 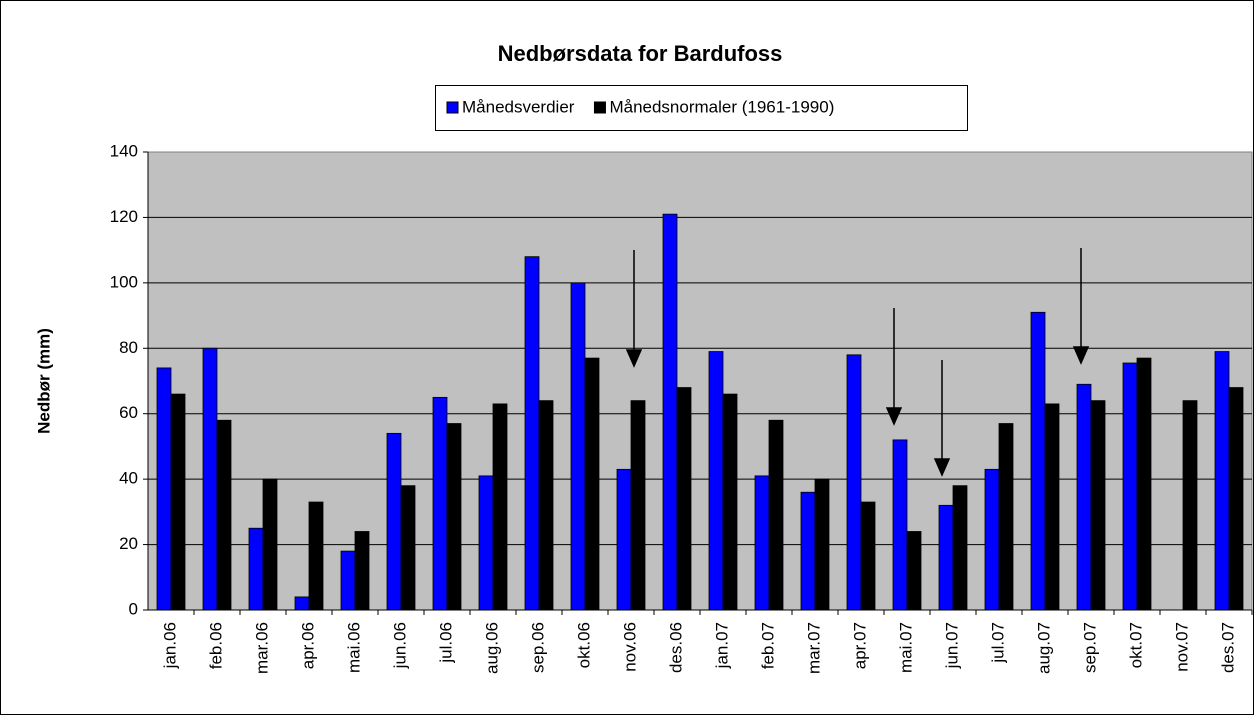 What do you see at coordinates (215, 645) in the screenshot?
I see `x-tick-label: feb.06` at bounding box center [215, 645].